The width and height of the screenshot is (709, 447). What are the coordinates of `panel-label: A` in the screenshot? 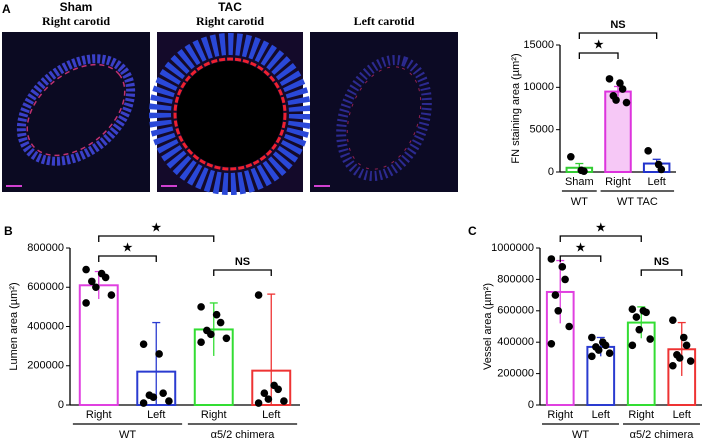 It's located at (6, 9).